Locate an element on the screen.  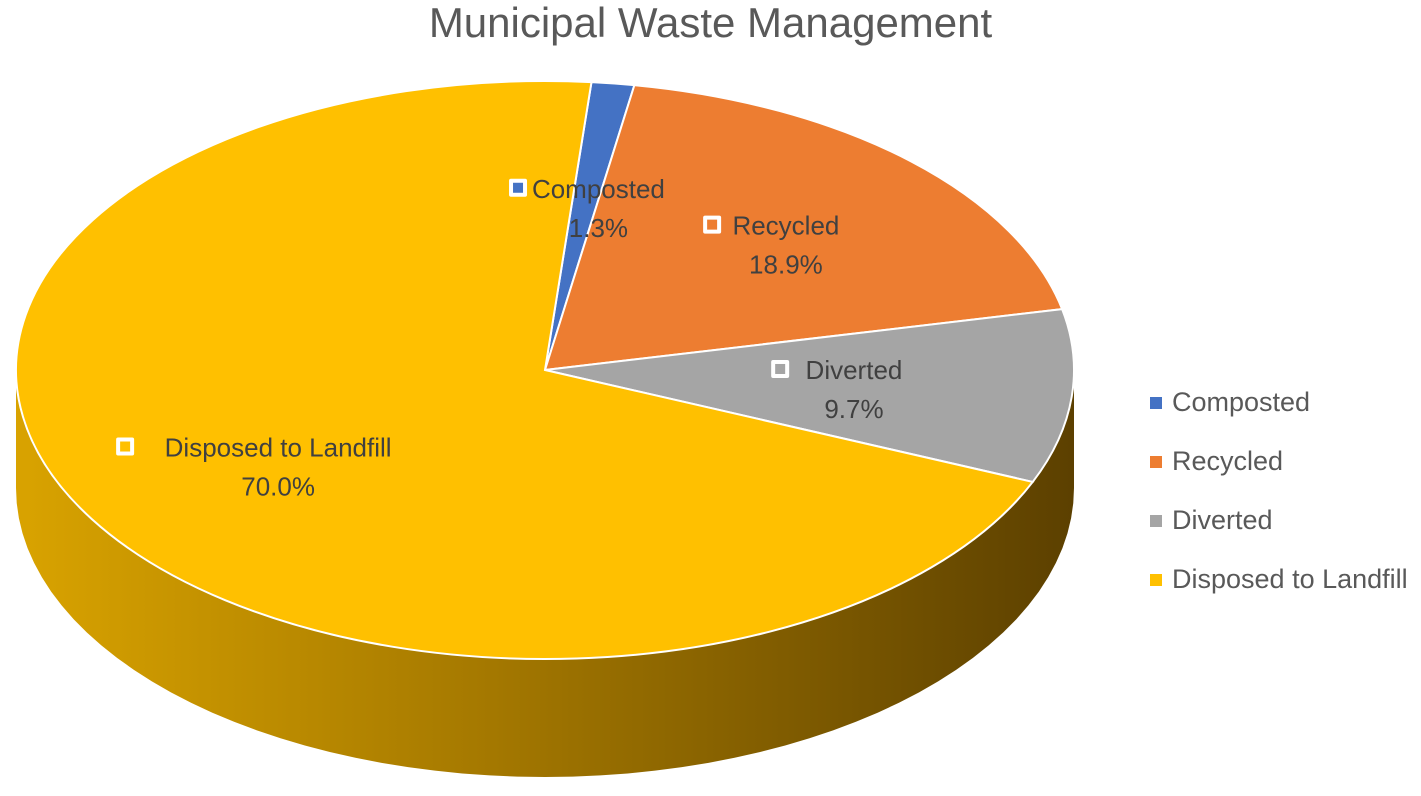
legend-item-disposed-to-landfill: Disposed to Landfill is located at coordinates (1279, 579).